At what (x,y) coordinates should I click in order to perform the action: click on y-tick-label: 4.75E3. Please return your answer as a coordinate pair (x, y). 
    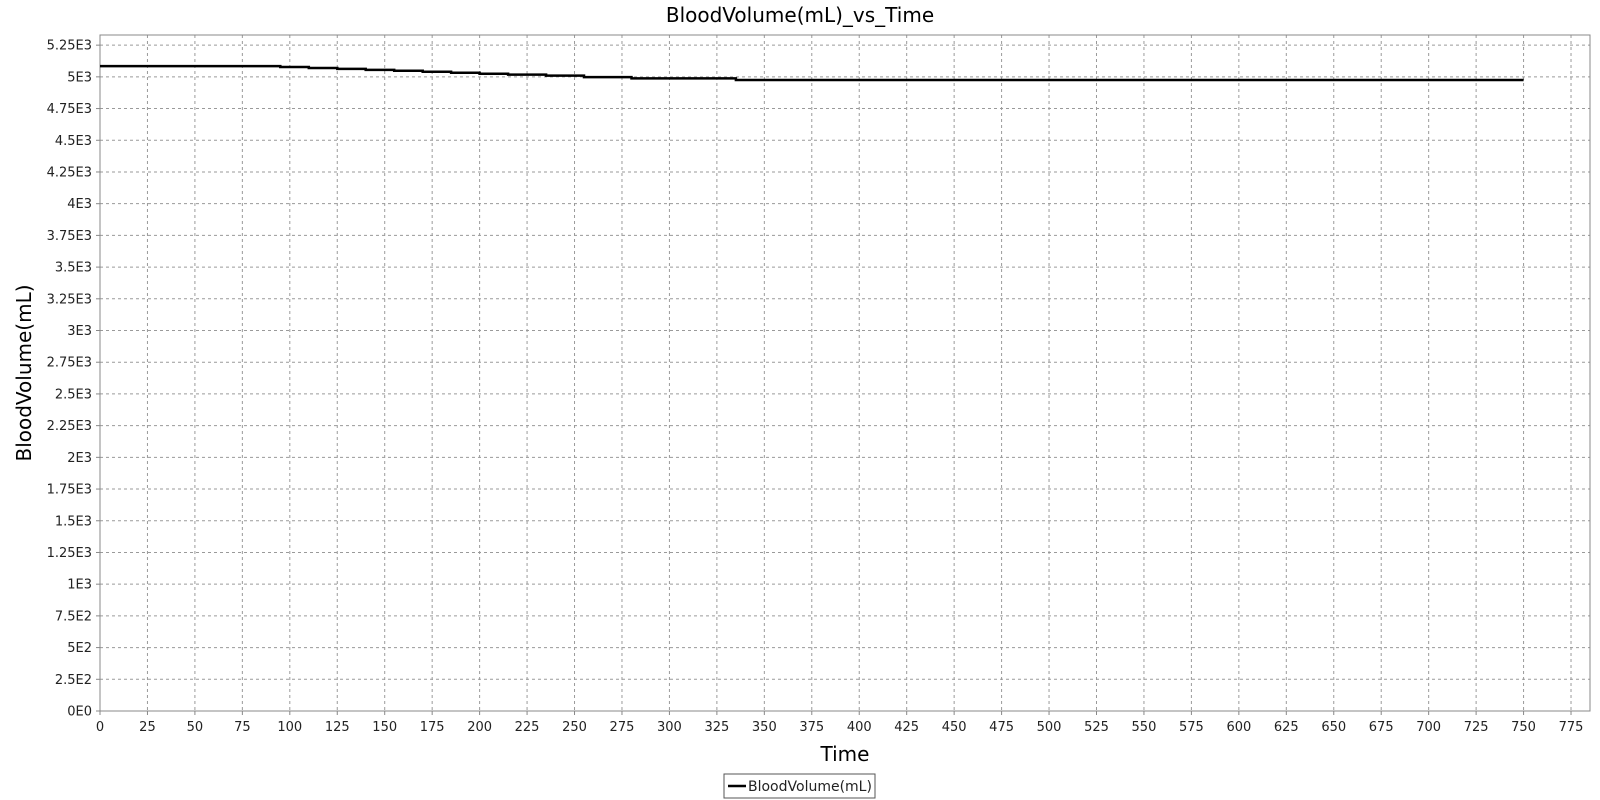
    Looking at the image, I should click on (69, 109).